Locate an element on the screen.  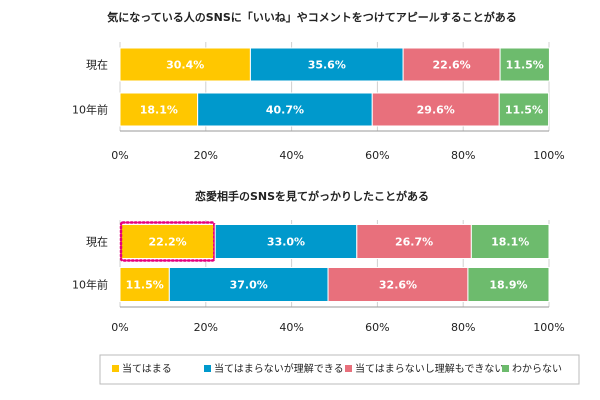
legend-label: 当てはまらないし理解もできない is located at coordinates (429, 368).